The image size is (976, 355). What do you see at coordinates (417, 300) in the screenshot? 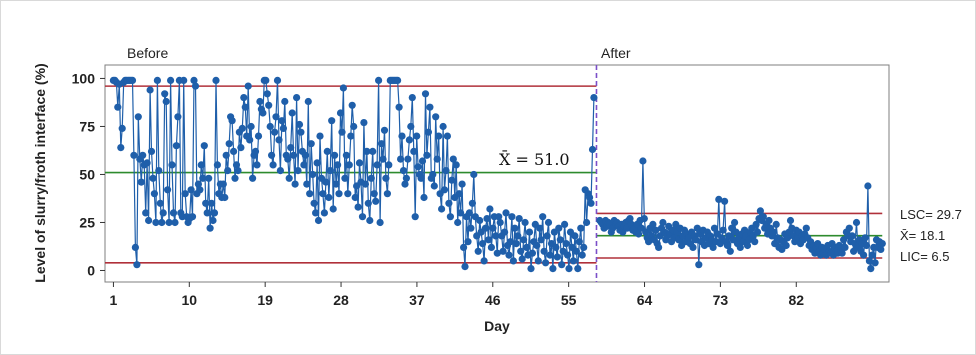
I see `x-tick-label: 37` at bounding box center [417, 300].